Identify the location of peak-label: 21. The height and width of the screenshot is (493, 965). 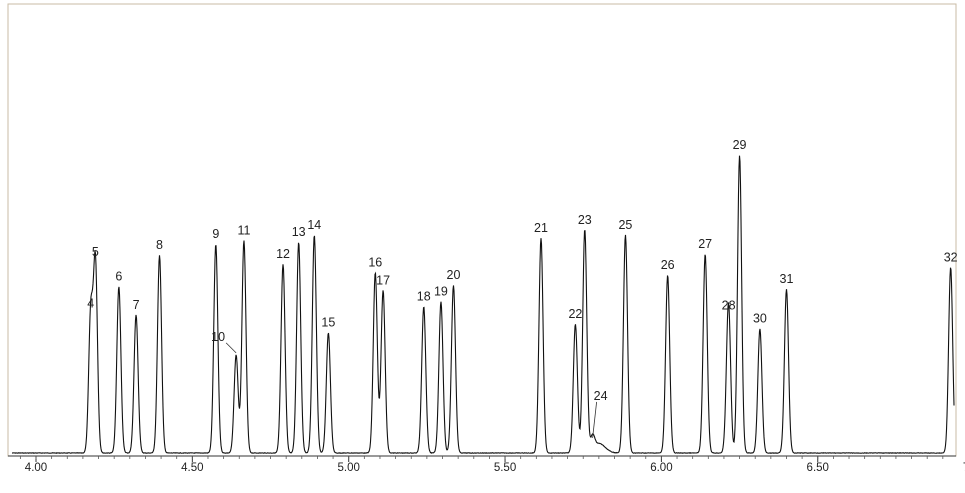
(541, 228).